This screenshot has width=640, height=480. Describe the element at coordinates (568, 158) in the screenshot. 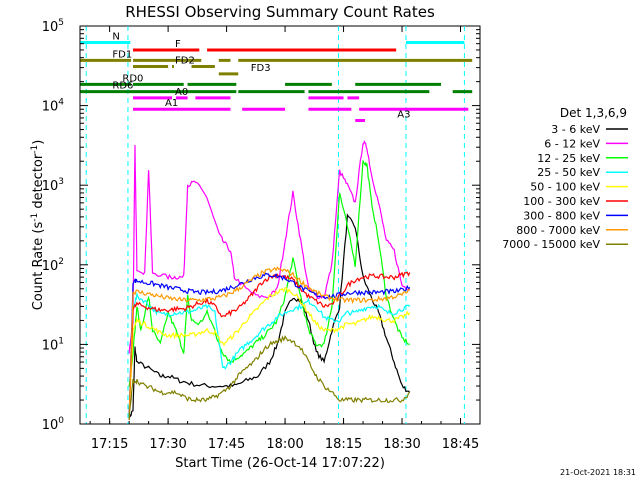

I see `legend-label-2: 12 - 25 keV` at that location.